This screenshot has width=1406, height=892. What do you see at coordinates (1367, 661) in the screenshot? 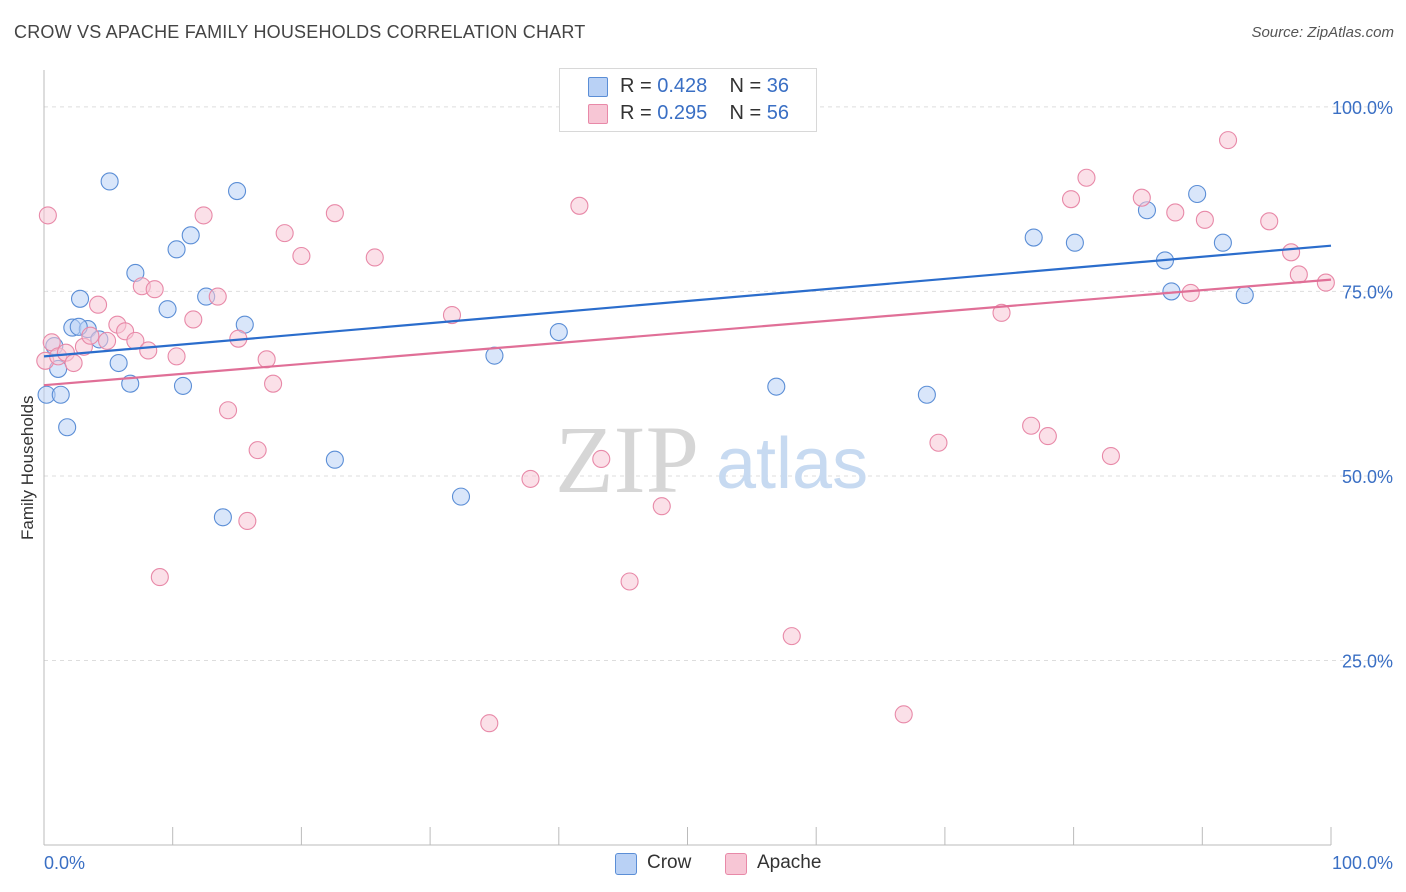
I see `y-tick-label: 25.0%` at bounding box center [1367, 661].